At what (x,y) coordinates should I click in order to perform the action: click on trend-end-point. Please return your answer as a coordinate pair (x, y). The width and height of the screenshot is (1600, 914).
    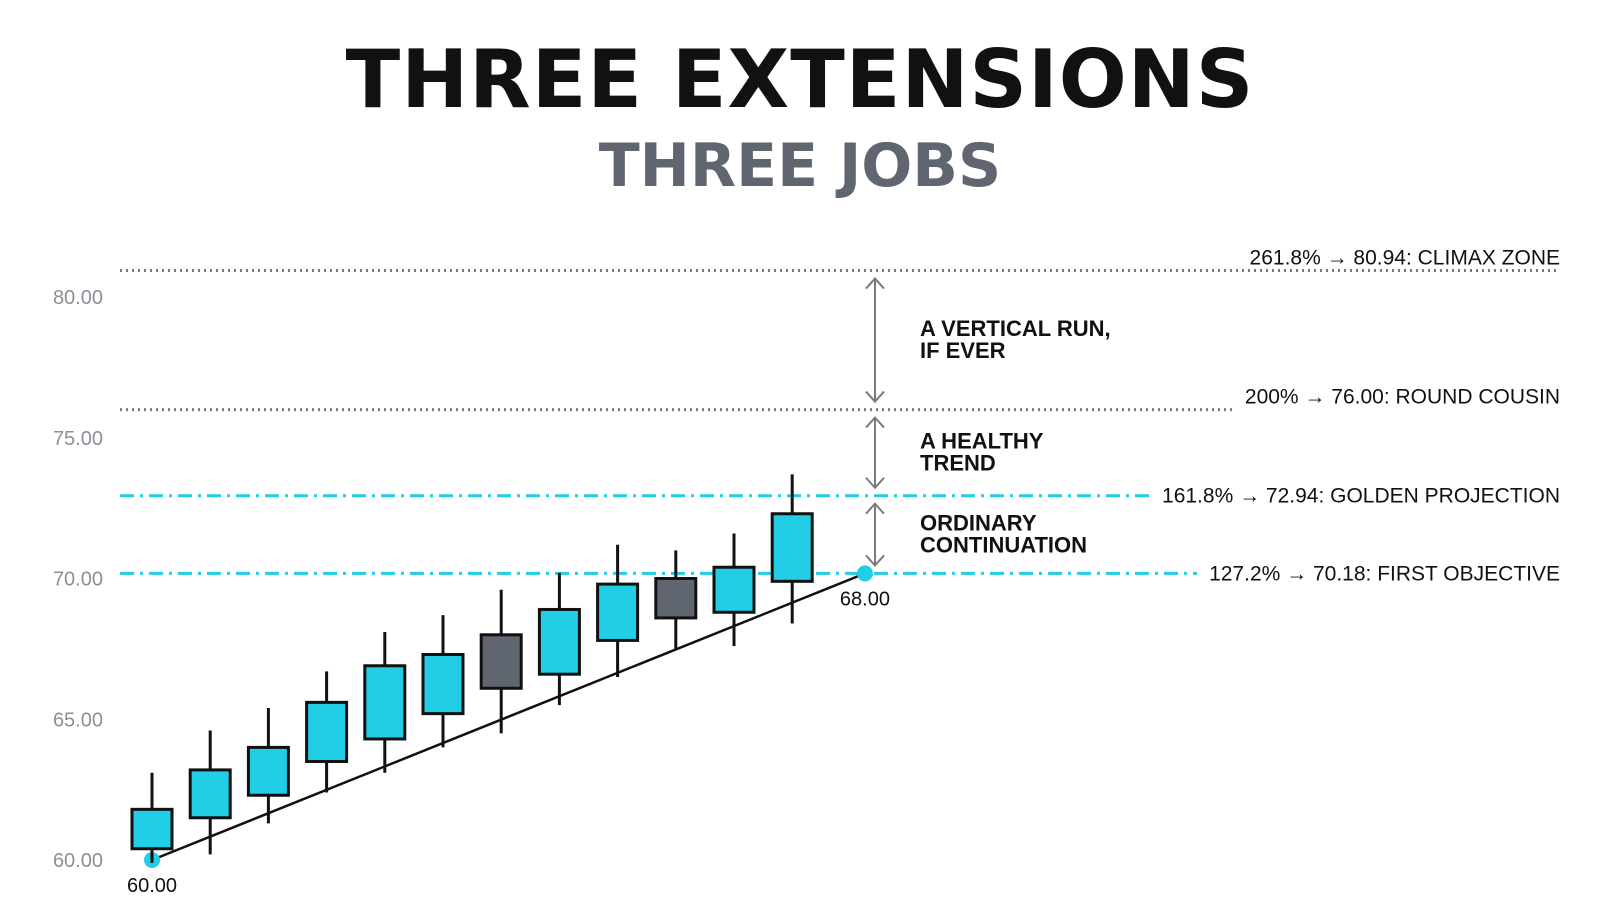
    Looking at the image, I should click on (864, 573).